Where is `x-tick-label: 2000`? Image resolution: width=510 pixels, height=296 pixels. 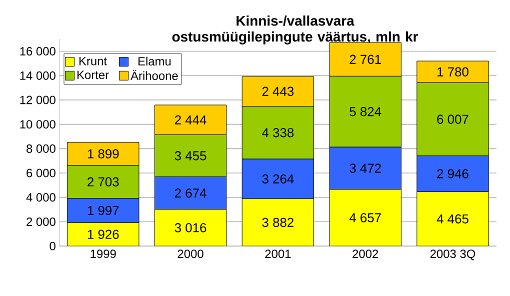
x-tick-label: 2000 is located at coordinates (191, 254).